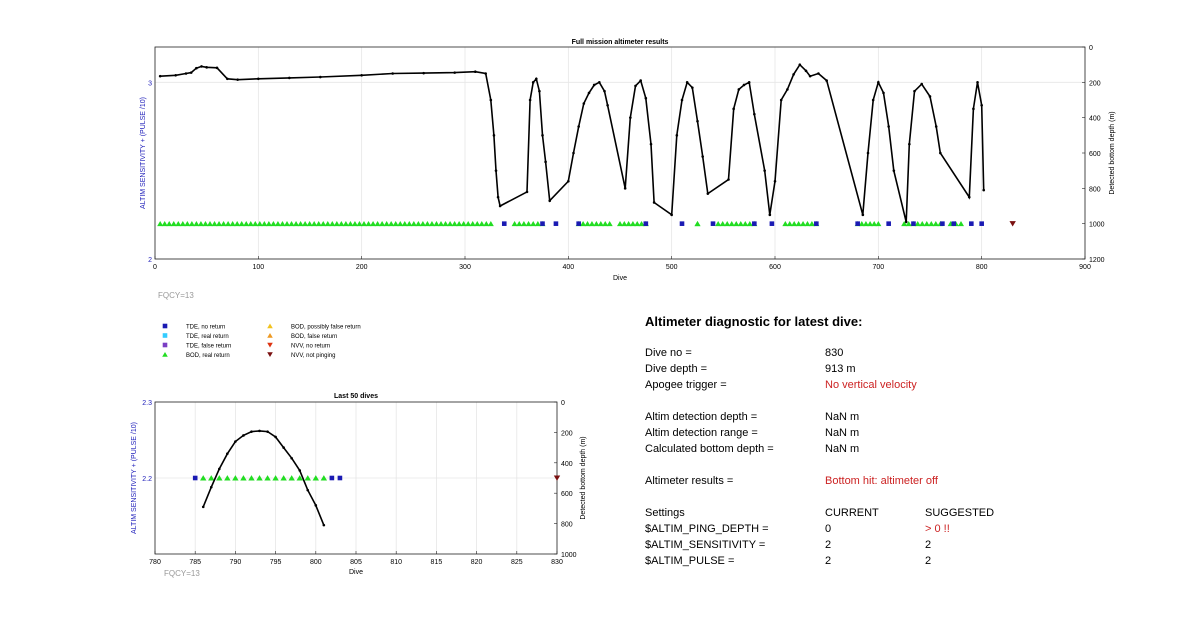  Describe the element at coordinates (689, 481) in the screenshot. I see `altimeter-results-label: Altimeter results =` at that location.